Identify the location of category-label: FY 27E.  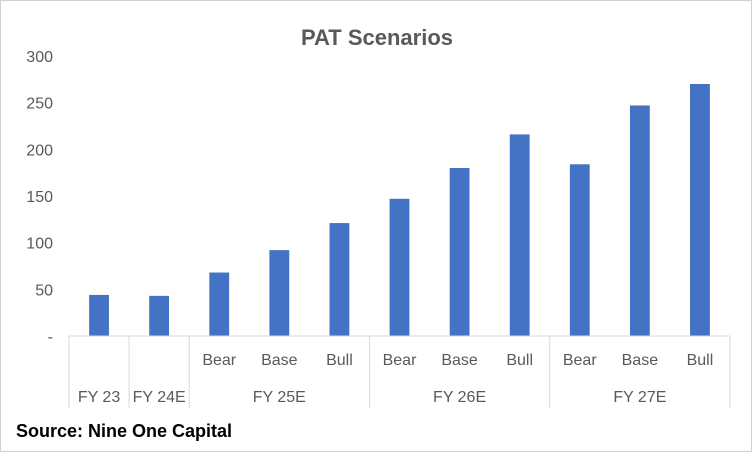
(639, 397).